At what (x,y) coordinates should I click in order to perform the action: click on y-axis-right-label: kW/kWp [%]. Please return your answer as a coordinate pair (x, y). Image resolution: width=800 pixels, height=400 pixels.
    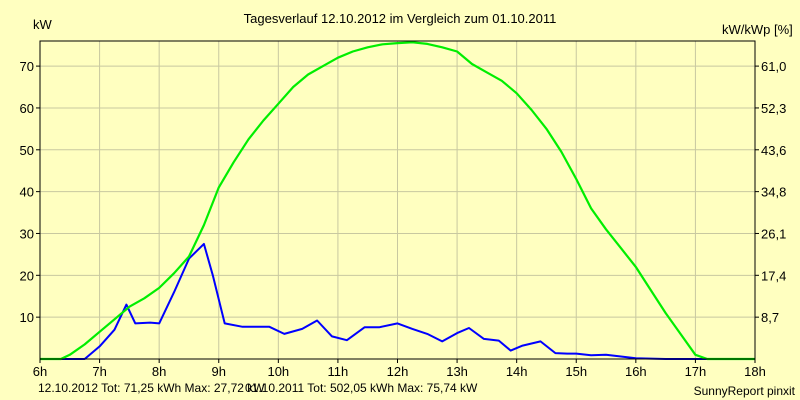
    Looking at the image, I should click on (757, 29).